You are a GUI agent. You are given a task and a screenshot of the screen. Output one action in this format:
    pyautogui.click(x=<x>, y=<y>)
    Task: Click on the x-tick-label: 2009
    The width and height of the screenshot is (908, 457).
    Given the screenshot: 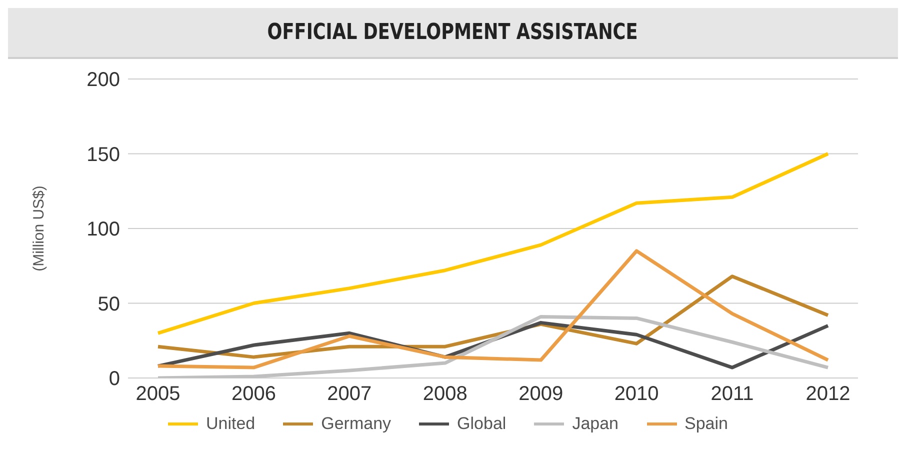 What is the action you would take?
    pyautogui.click(x=541, y=394)
    